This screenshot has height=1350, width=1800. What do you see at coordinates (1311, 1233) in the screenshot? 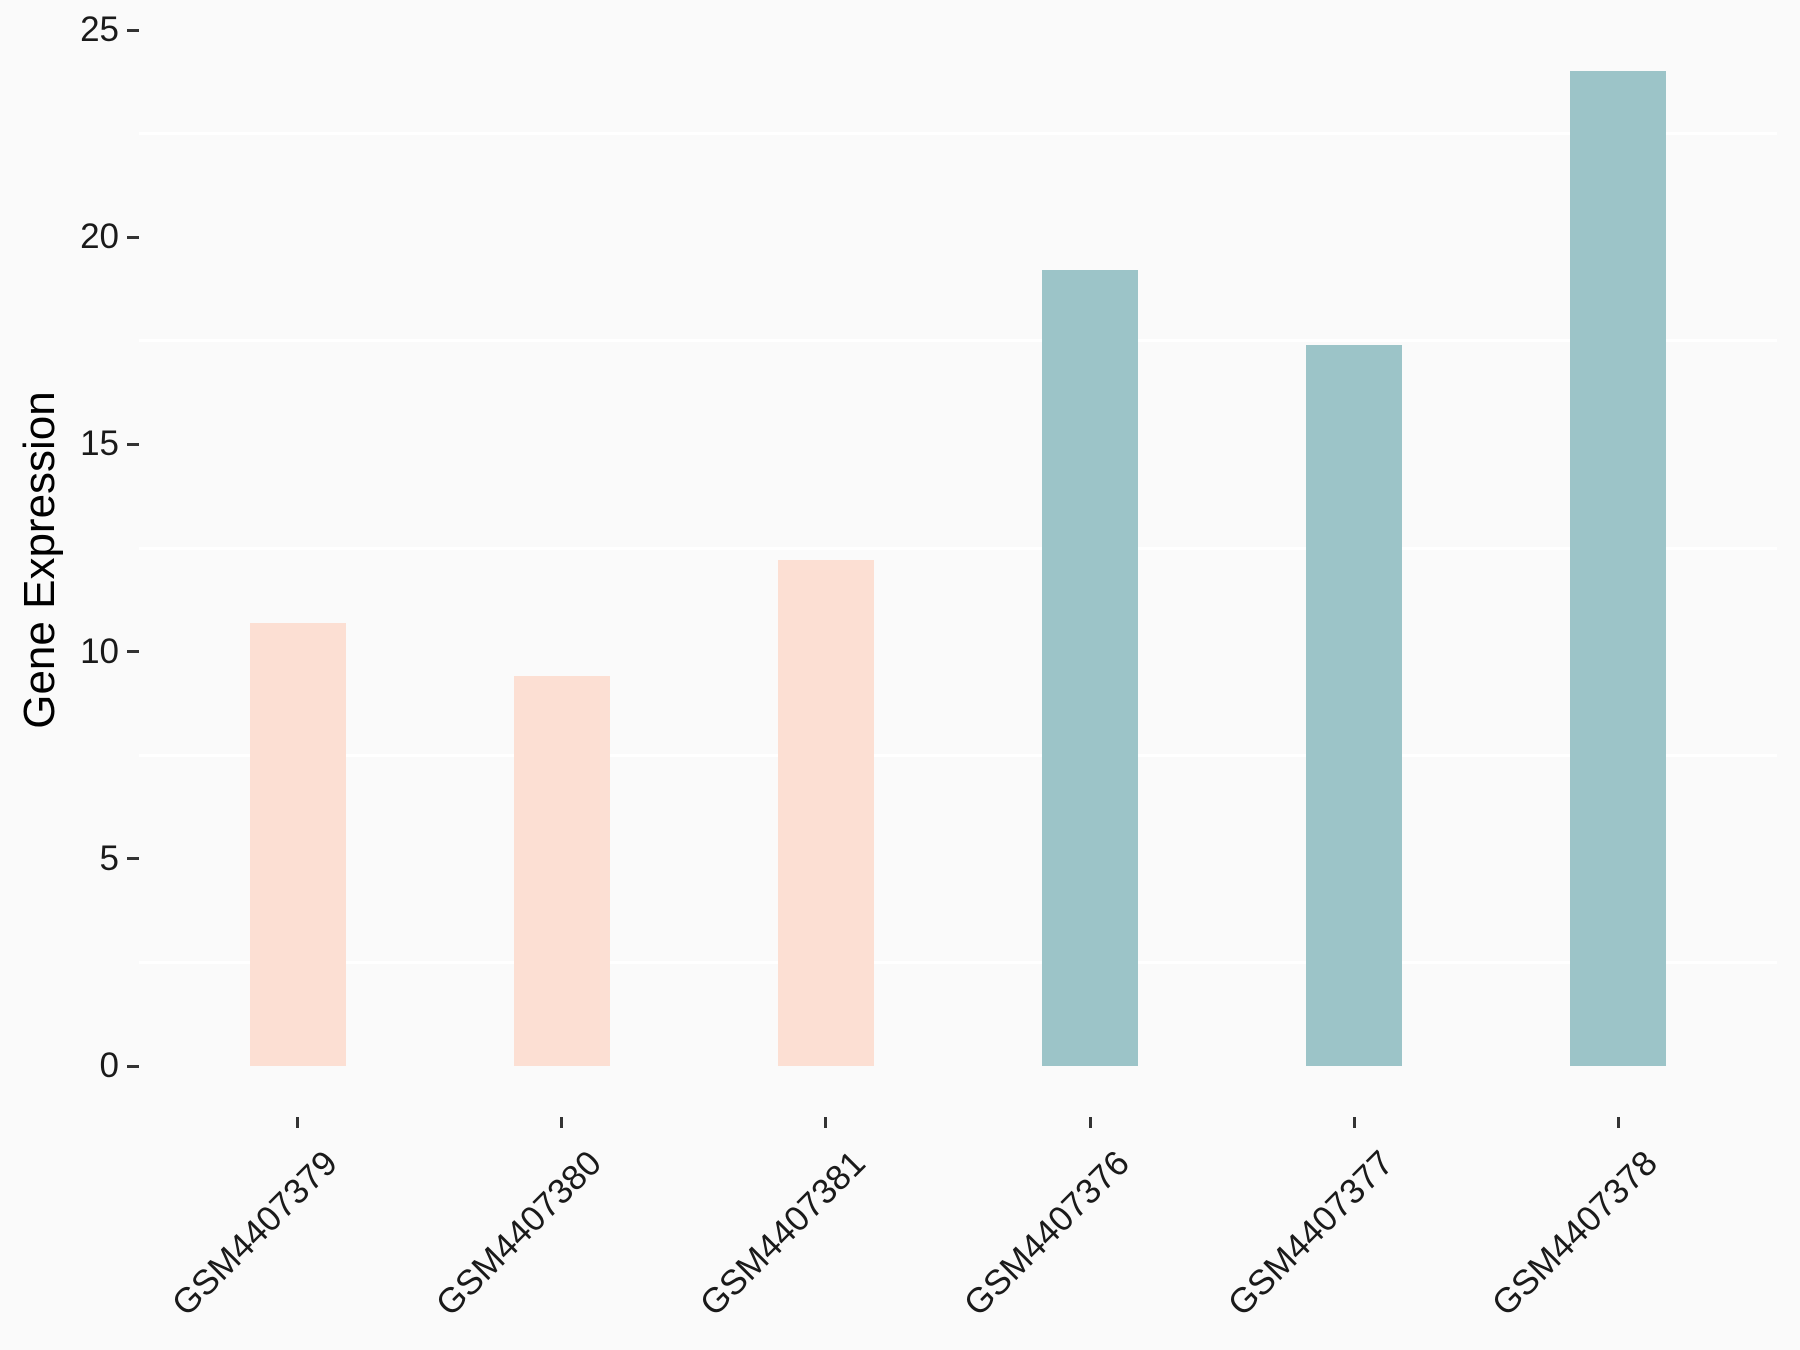
I see `x-tick-label: GSM4407377` at bounding box center [1311, 1233].